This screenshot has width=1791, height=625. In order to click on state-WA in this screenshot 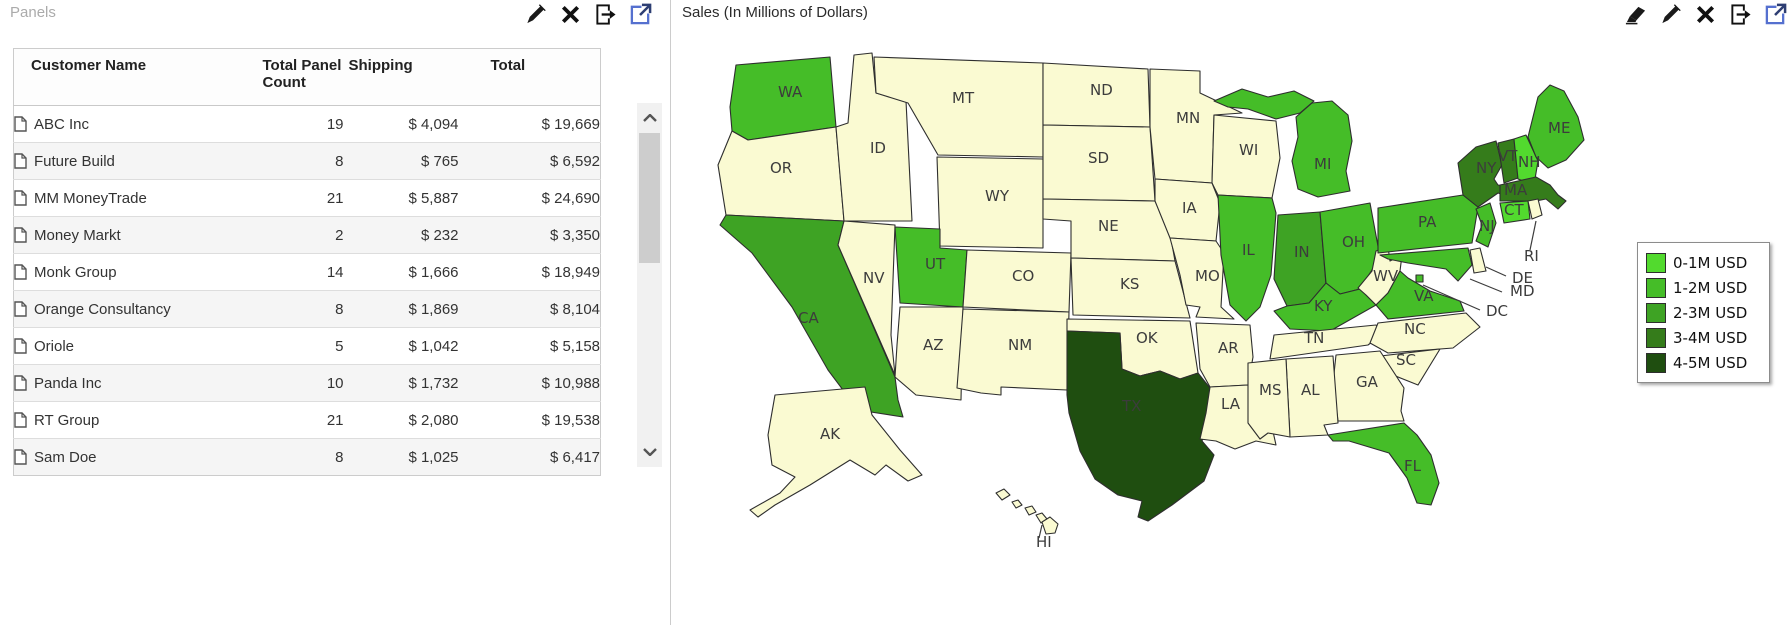, I will do `click(783, 98)`.